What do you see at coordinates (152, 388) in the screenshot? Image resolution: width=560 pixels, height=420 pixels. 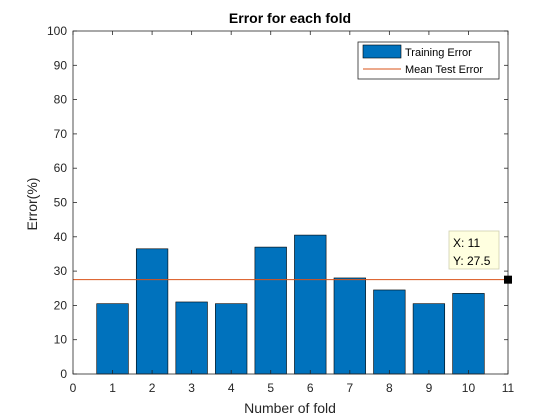 I see `x-tick-label: 2` at bounding box center [152, 388].